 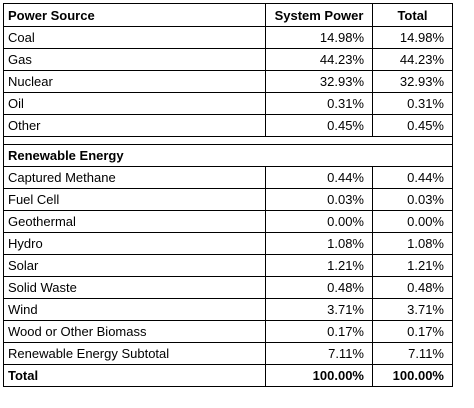 I want to click on table-row: Wood or Other Biomass 0.17% 0.17%, so click(x=228, y=331).